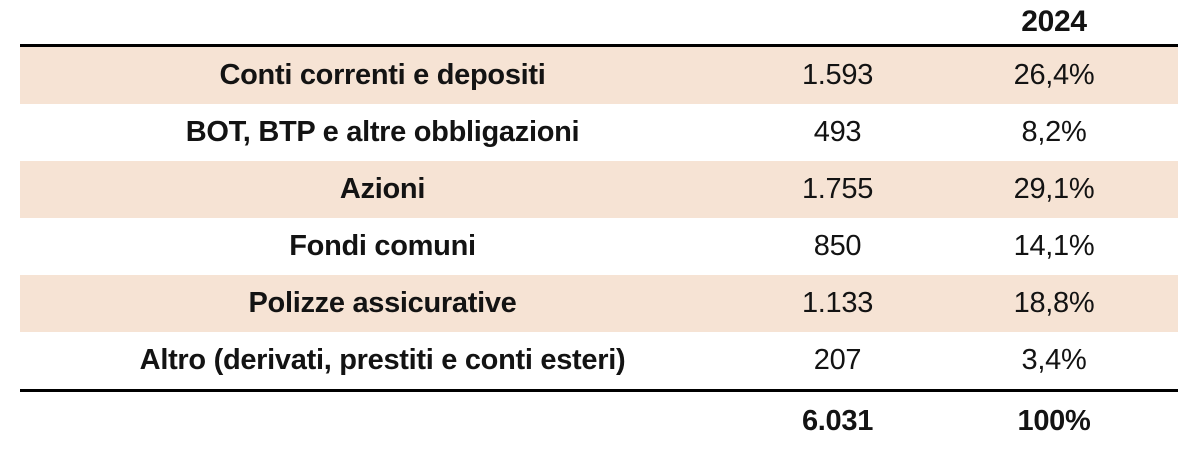 The image size is (1200, 452). Describe the element at coordinates (837, 189) in the screenshot. I see `row-value: 1.755` at that location.